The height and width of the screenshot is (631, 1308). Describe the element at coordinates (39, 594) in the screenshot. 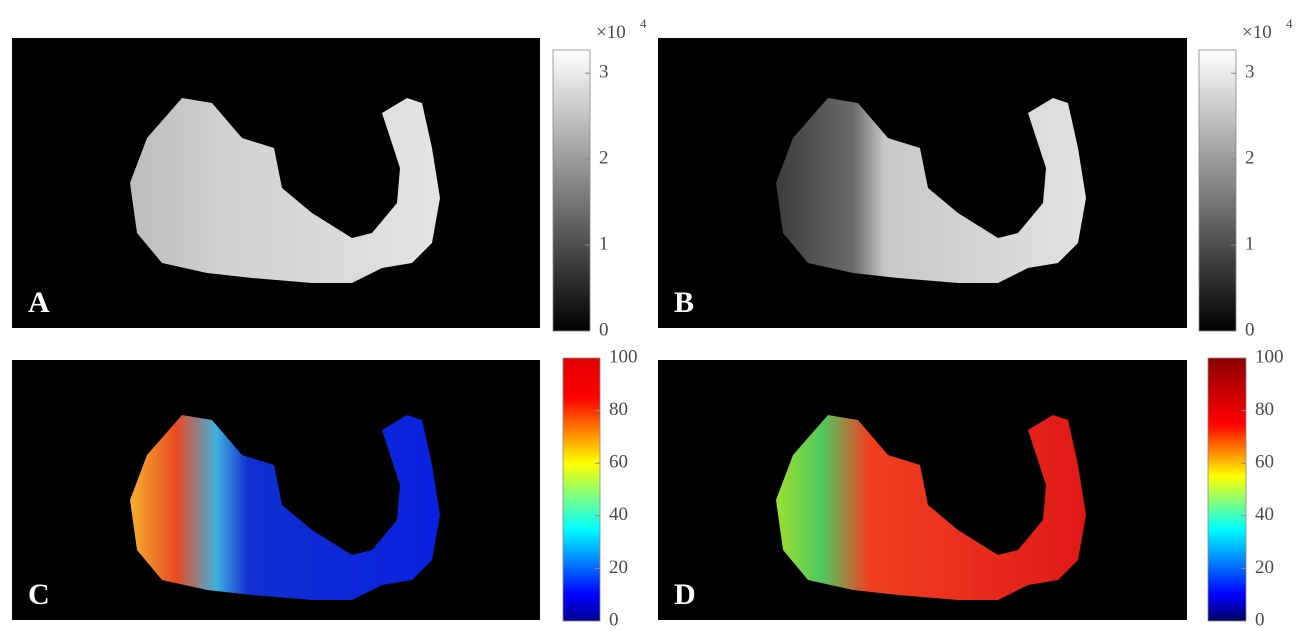

I see `panel-label: C` at that location.